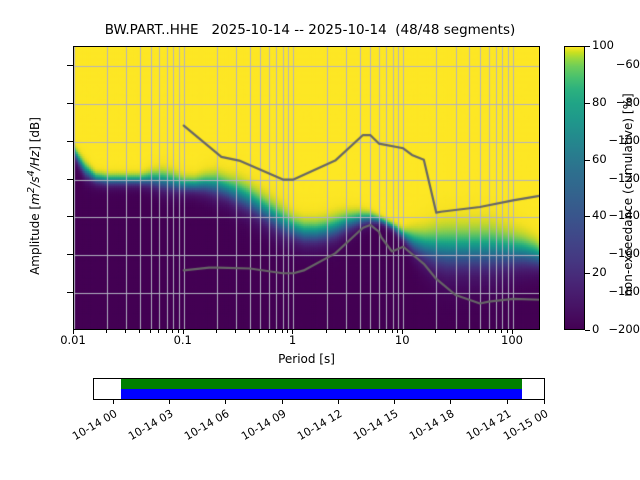  Describe the element at coordinates (603, 45) in the screenshot. I see `colorbar-tick-label: 100` at that location.